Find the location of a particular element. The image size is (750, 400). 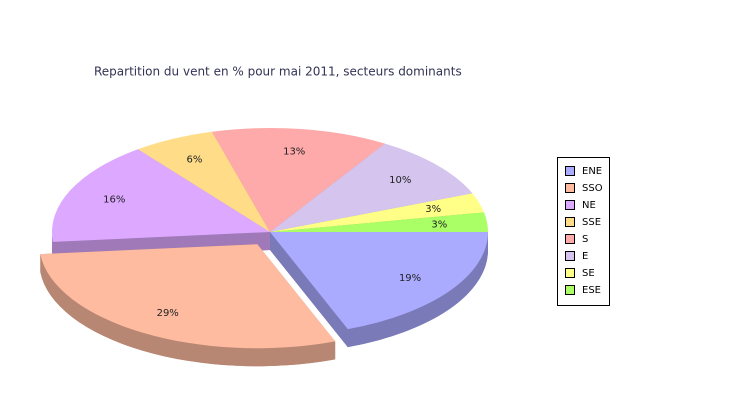

legend-label: S is located at coordinates (585, 239).